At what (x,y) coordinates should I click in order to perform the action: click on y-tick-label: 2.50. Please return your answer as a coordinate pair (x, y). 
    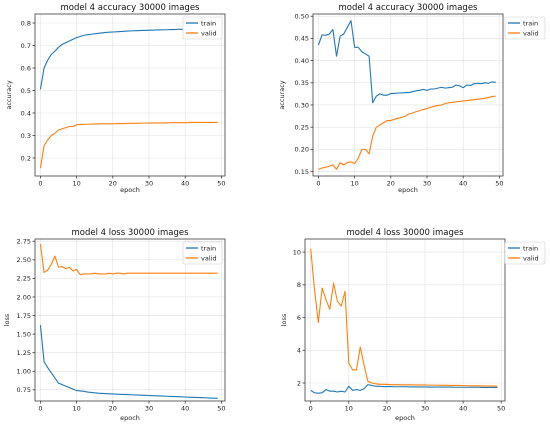
    Looking at the image, I should click on (24, 260).